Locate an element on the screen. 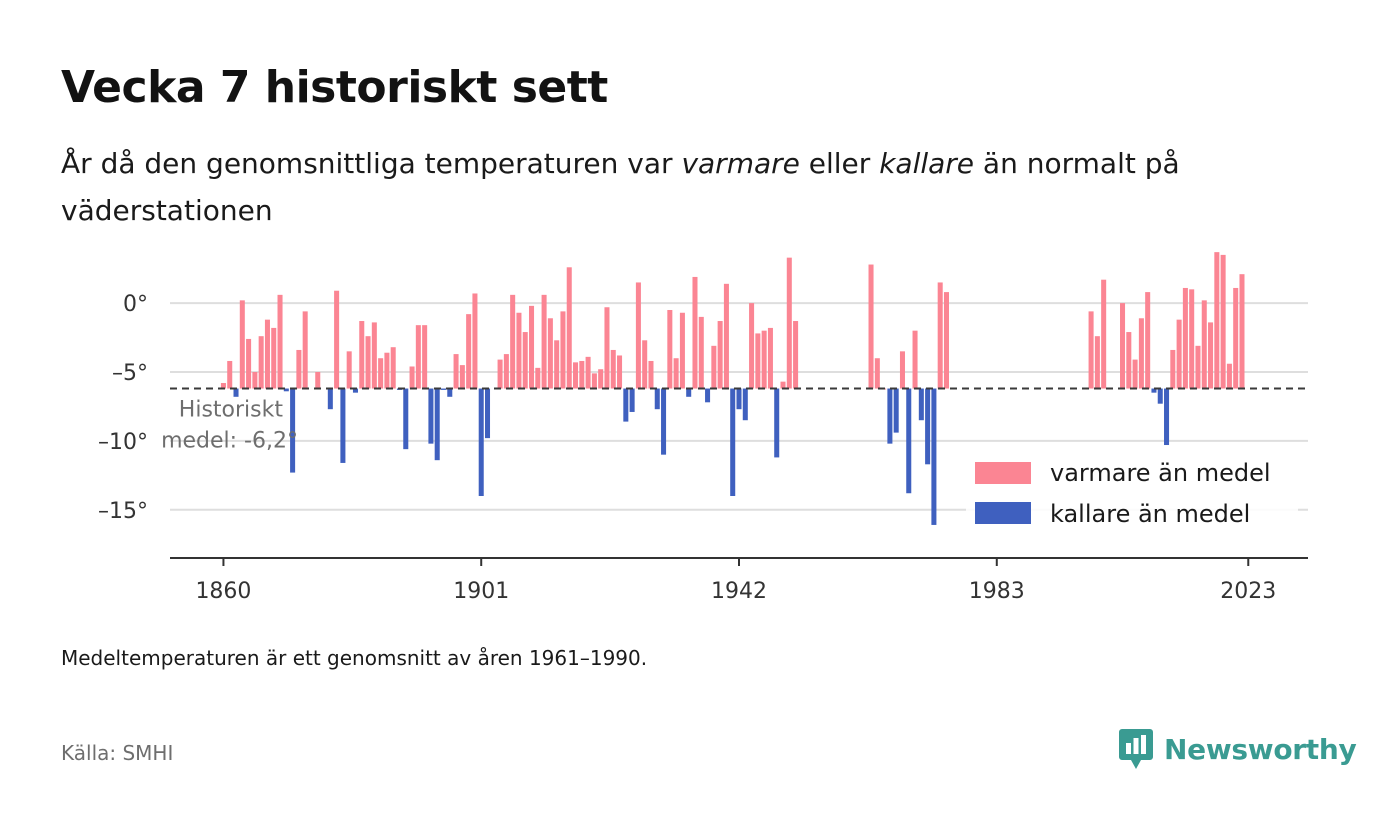 Image resolution: width=1400 pixels, height=831 pixels. brand-logo: Newsworthy is located at coordinates (1237, 749).